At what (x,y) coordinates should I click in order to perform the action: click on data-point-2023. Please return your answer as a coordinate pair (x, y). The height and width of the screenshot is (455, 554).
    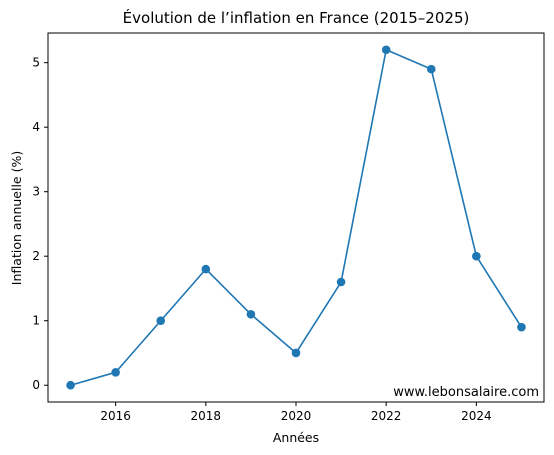
    Looking at the image, I should click on (431, 69).